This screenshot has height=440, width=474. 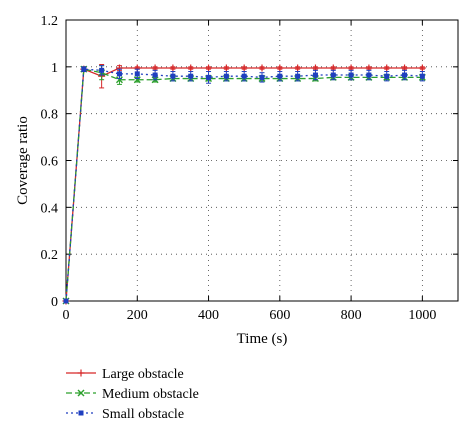 What do you see at coordinates (351, 315) in the screenshot?
I see `x-tick-label: 800` at bounding box center [351, 315].